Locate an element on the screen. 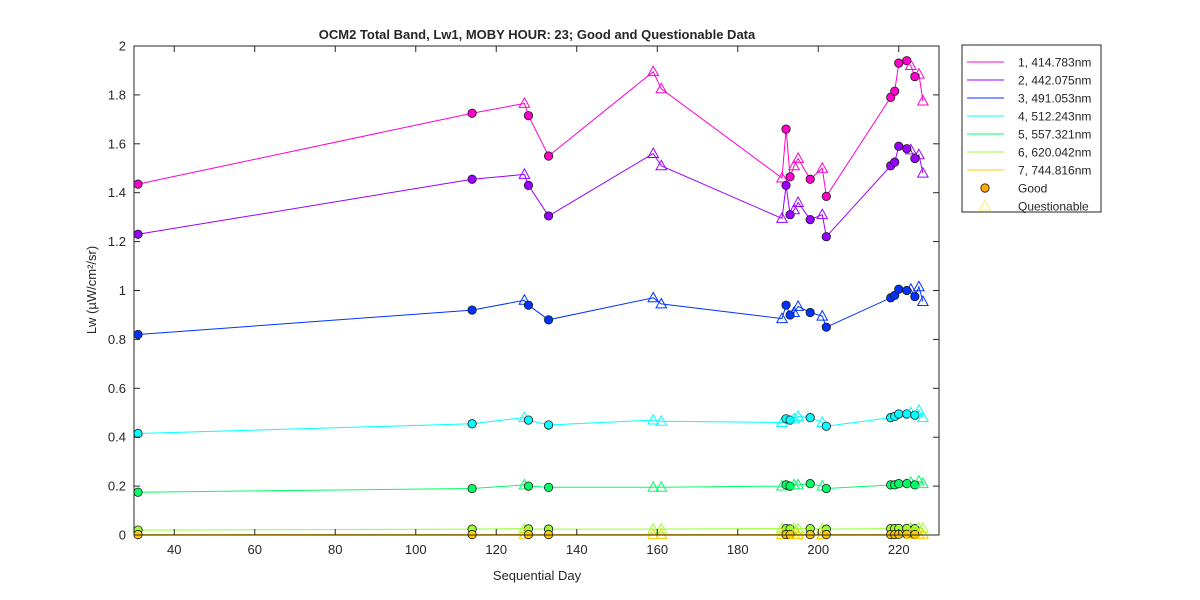 The width and height of the screenshot is (1200, 600). legend-questionable-marker is located at coordinates (985, 205).